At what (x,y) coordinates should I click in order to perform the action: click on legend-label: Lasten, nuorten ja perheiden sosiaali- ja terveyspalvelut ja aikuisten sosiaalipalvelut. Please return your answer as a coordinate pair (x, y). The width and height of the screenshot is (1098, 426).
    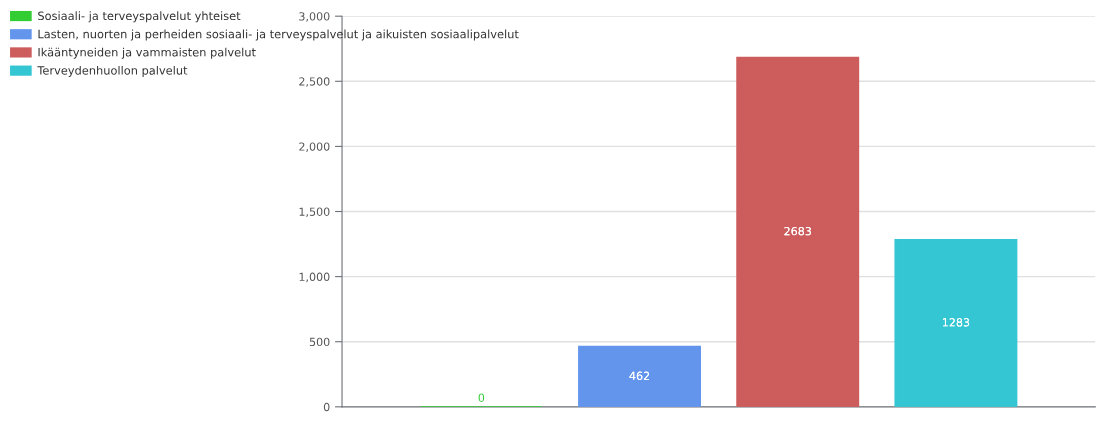
    Looking at the image, I should click on (278, 35).